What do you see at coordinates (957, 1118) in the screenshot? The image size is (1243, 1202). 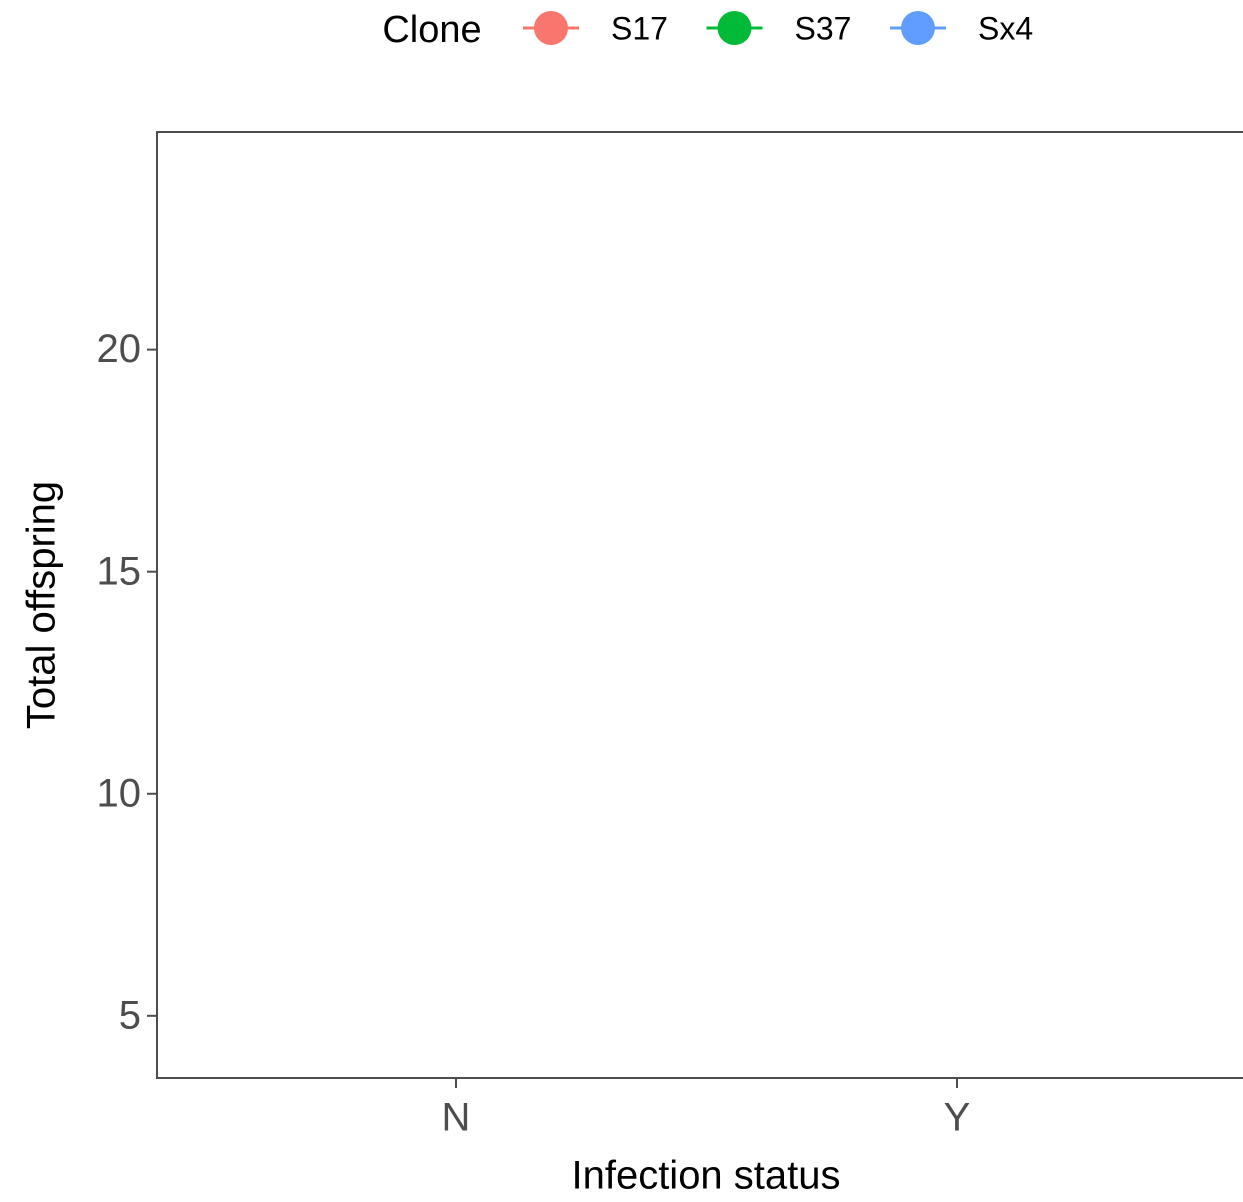 I see `x-tick-label: Y` at bounding box center [957, 1118].